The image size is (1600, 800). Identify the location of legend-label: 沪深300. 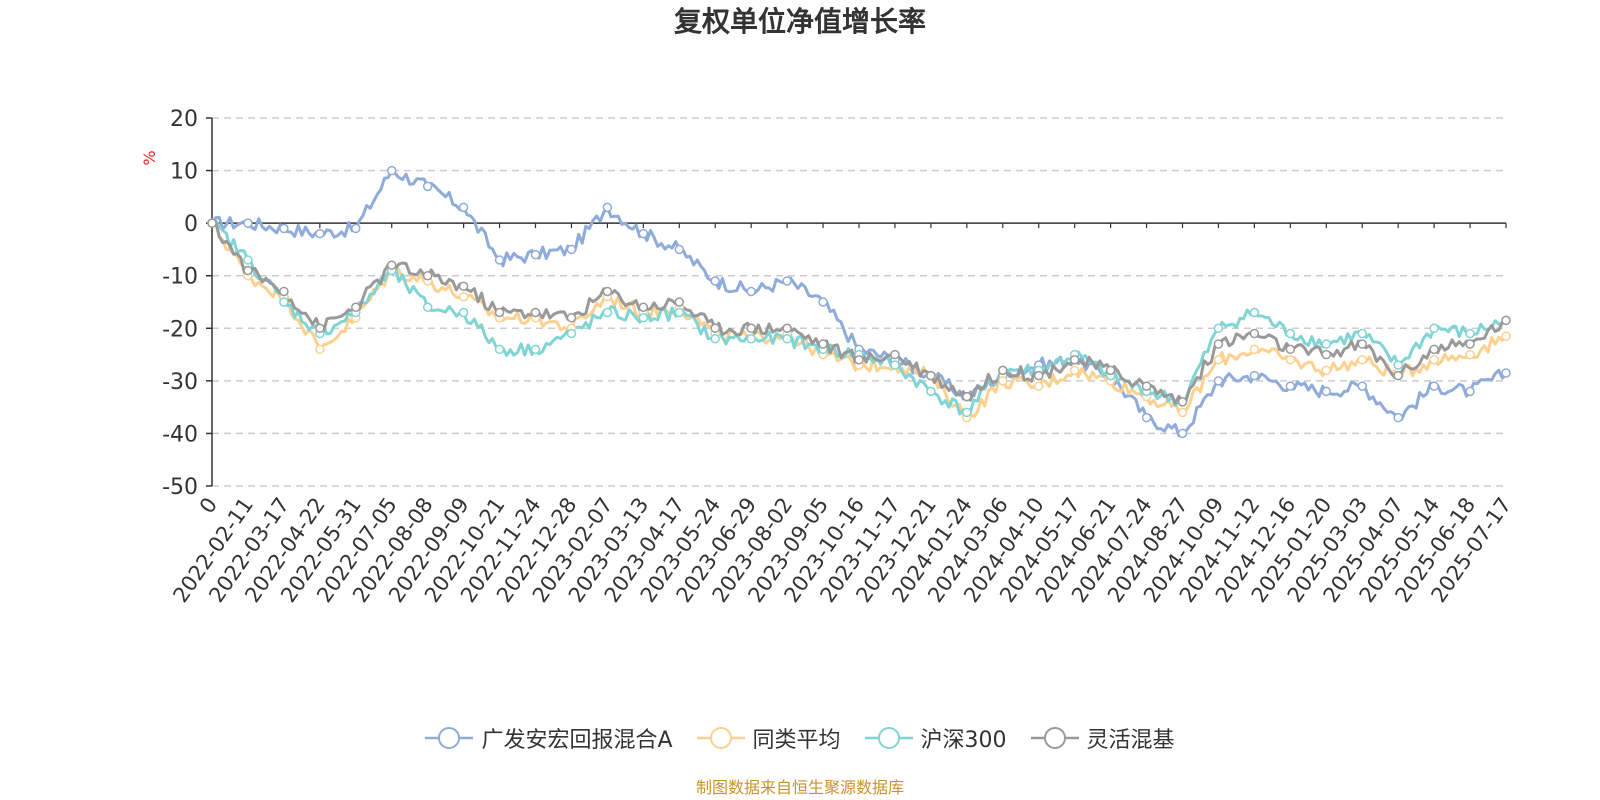
(963, 740).